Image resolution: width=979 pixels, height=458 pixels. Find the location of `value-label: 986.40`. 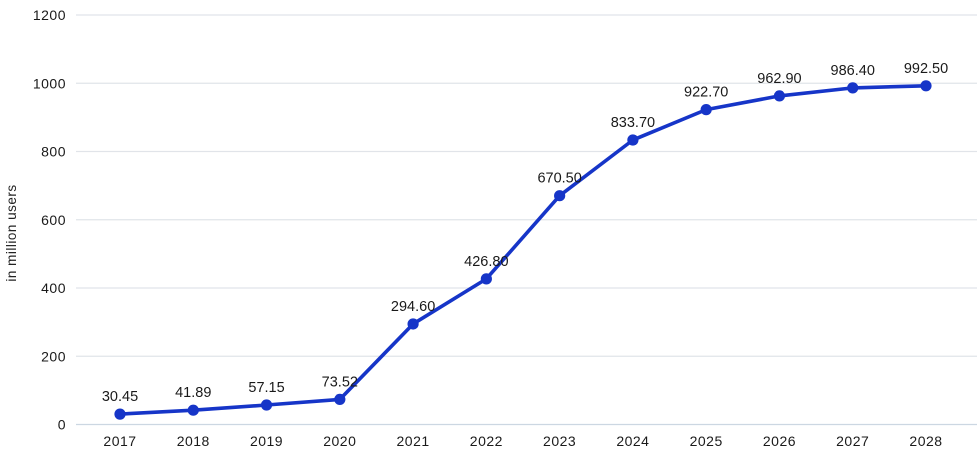

value-label: 986.40 is located at coordinates (853, 71).